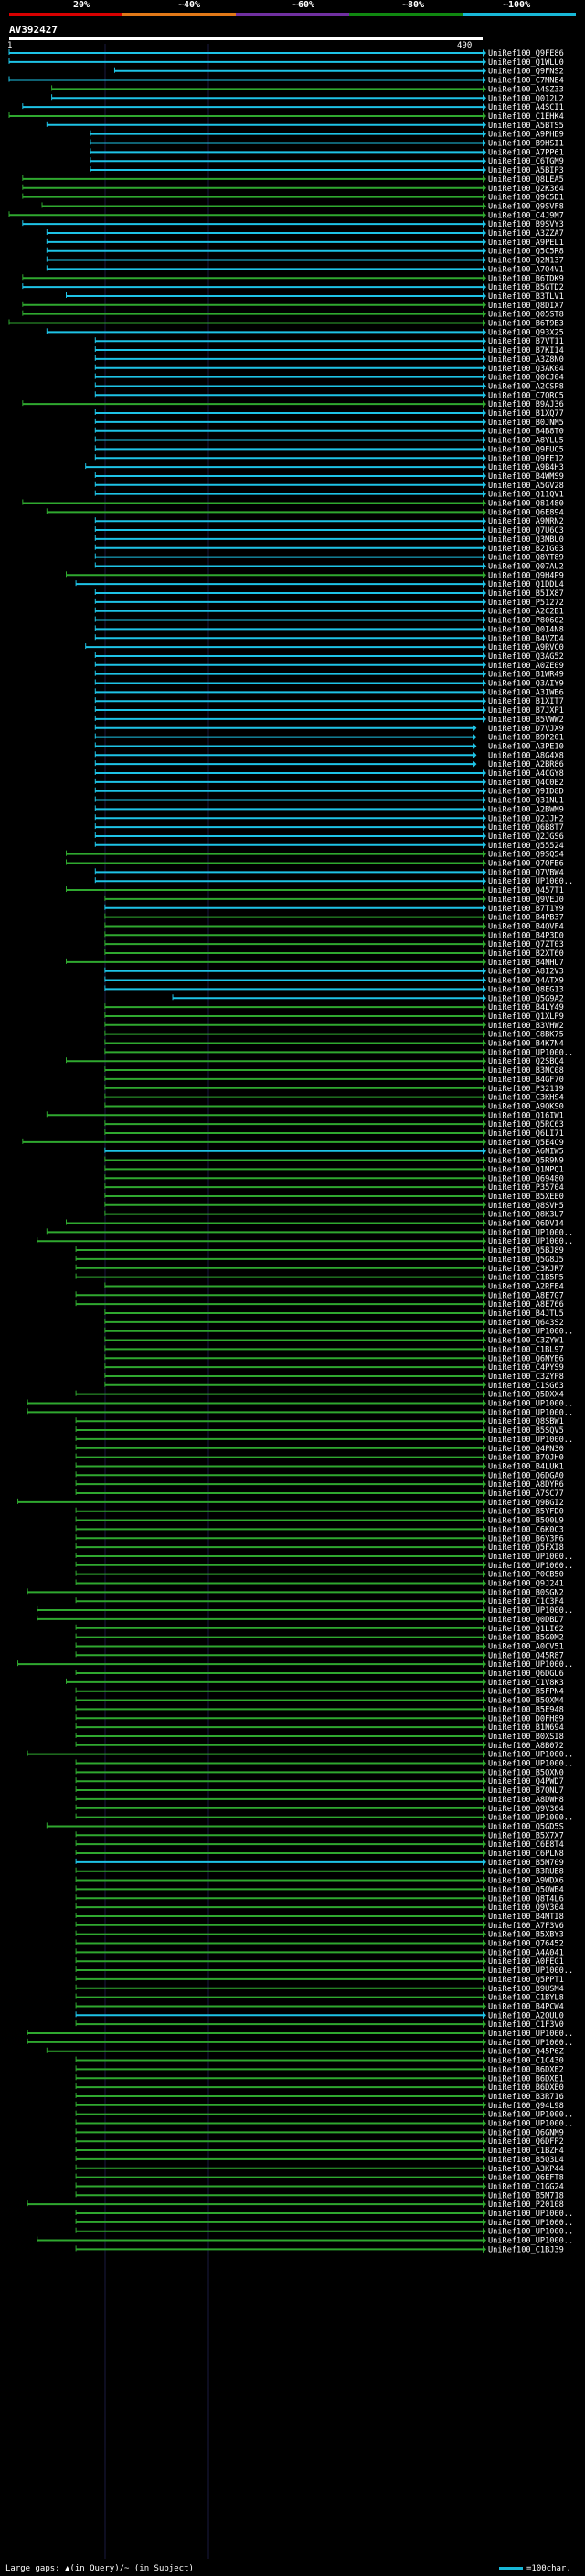  What do you see at coordinates (526, 521) in the screenshot?
I see `hit-label: UniRef100_A9NRN2` at bounding box center [526, 521].